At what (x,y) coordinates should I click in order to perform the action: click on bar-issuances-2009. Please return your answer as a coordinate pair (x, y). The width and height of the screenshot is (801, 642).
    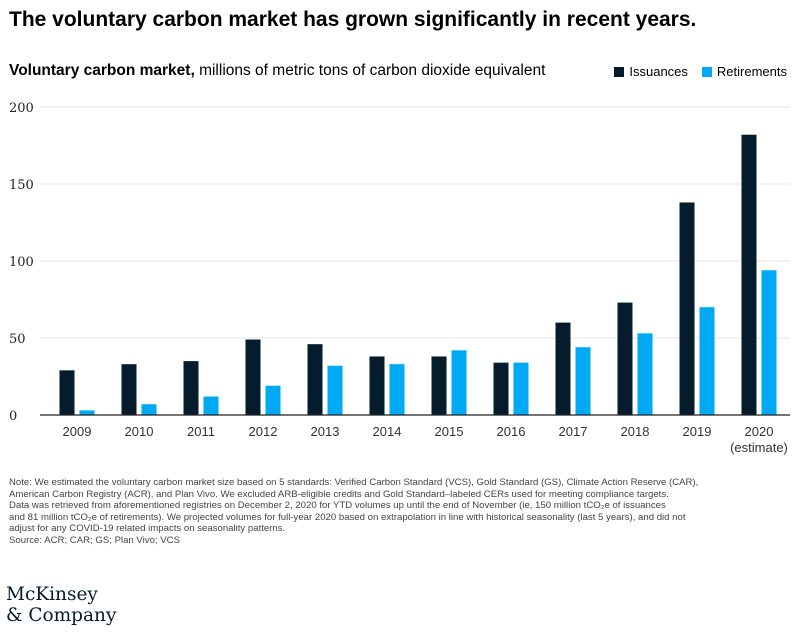
    Looking at the image, I should click on (67, 392).